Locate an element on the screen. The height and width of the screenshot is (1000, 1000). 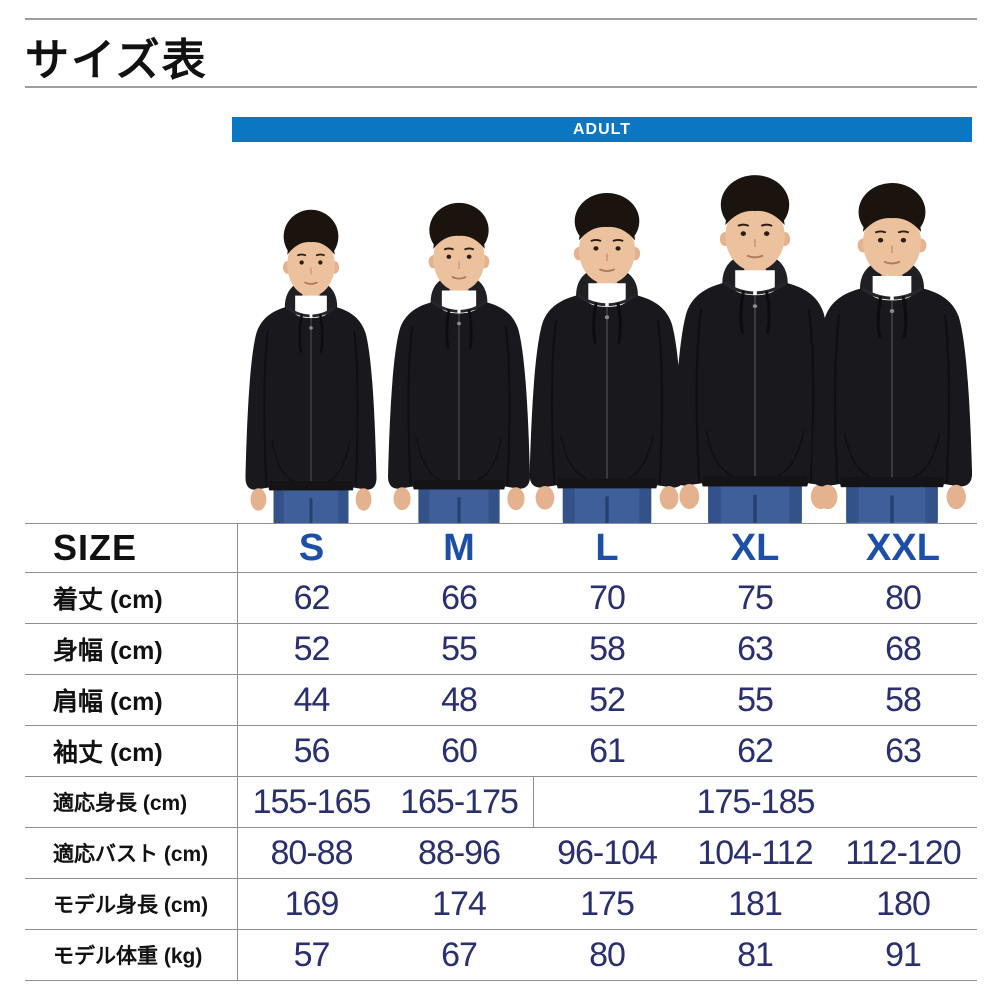
title-top-rule is located at coordinates (501, 19).